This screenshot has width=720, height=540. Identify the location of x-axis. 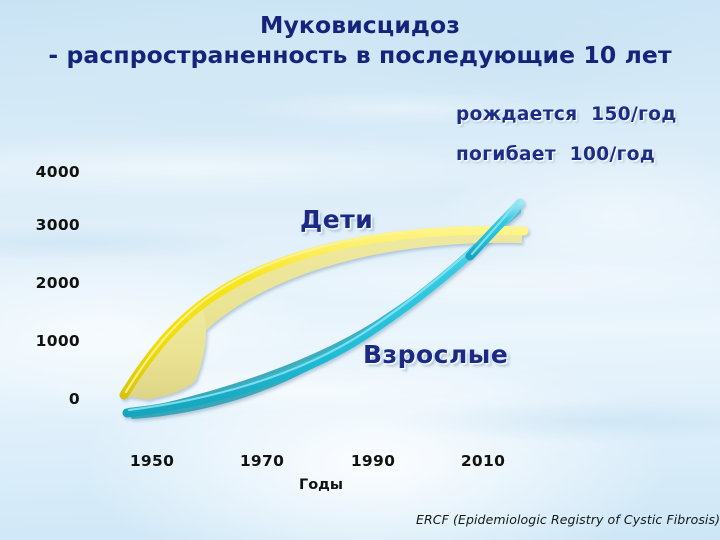
(321, 441).